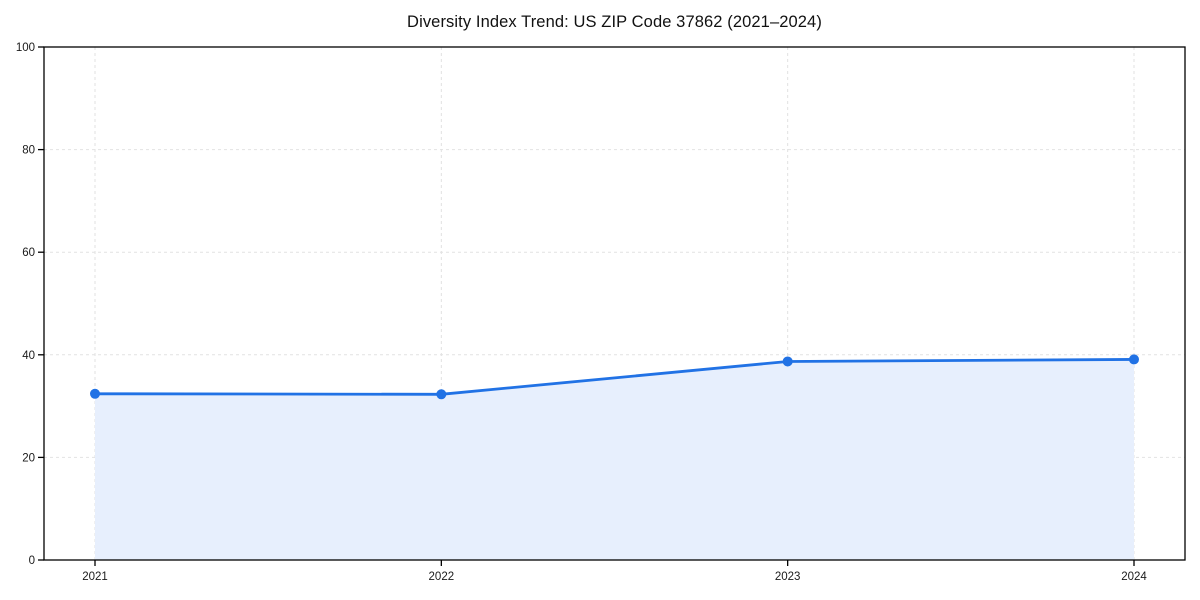 This screenshot has height=600, width=1200. What do you see at coordinates (25, 48) in the screenshot?
I see `y-tick-label: 100` at bounding box center [25, 48].